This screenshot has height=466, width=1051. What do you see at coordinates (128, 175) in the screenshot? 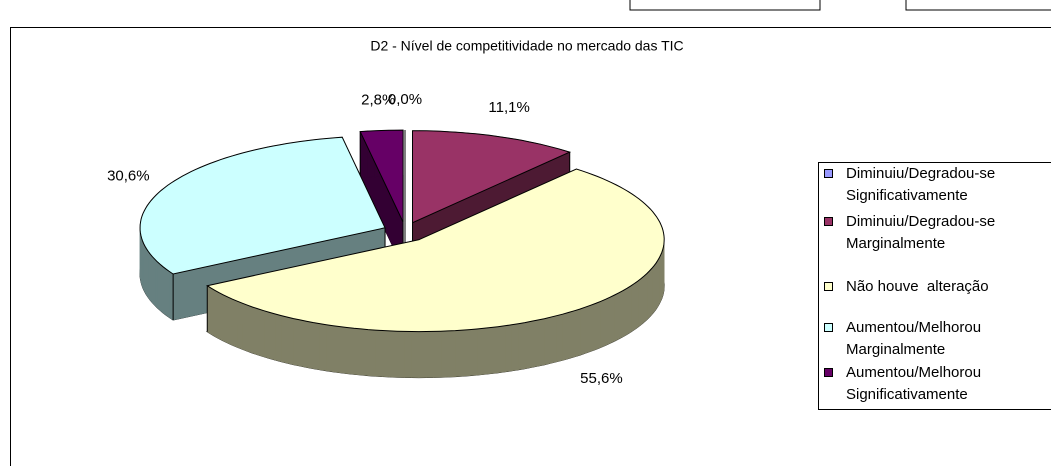
I see `data-label: 30,6%` at bounding box center [128, 175].